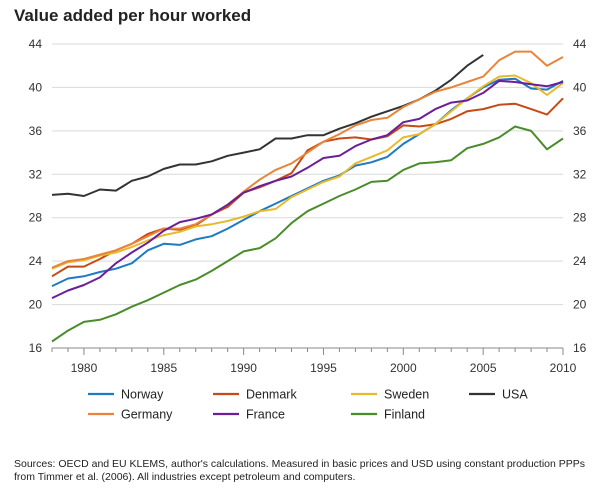  Describe the element at coordinates (580, 348) in the screenshot. I see `y-tick-label-right: 16` at that location.